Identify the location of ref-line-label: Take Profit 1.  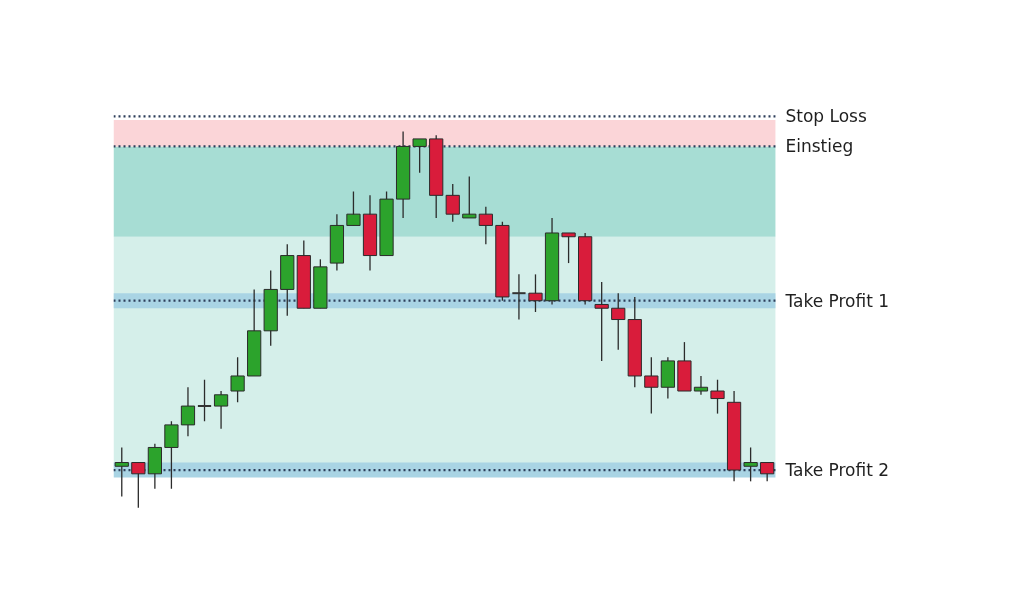
(837, 300).